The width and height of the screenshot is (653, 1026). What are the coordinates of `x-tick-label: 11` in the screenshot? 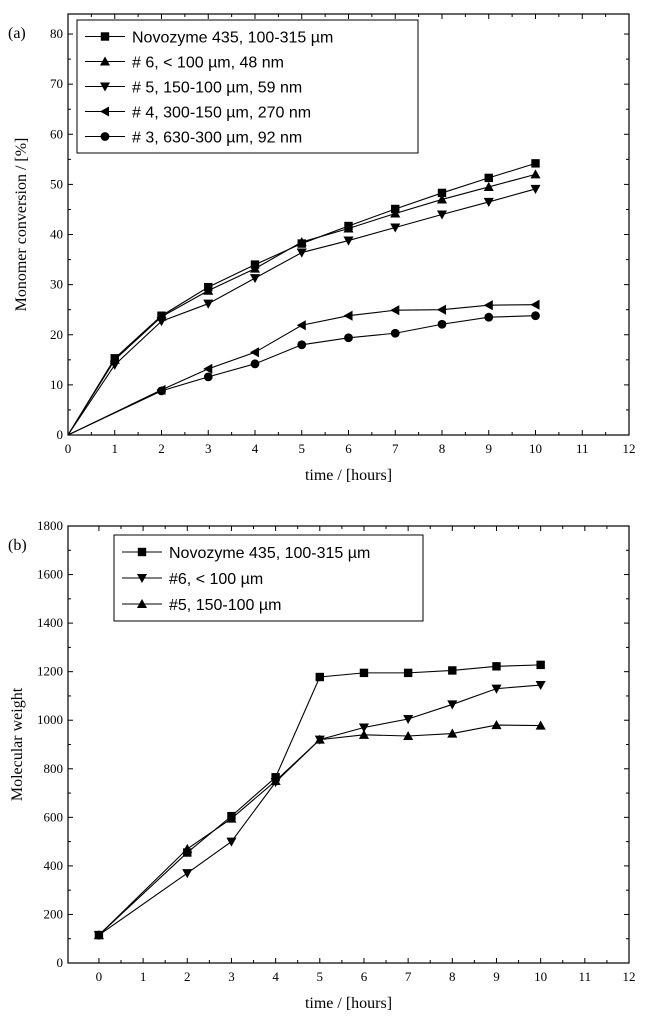 It's located at (585, 976).